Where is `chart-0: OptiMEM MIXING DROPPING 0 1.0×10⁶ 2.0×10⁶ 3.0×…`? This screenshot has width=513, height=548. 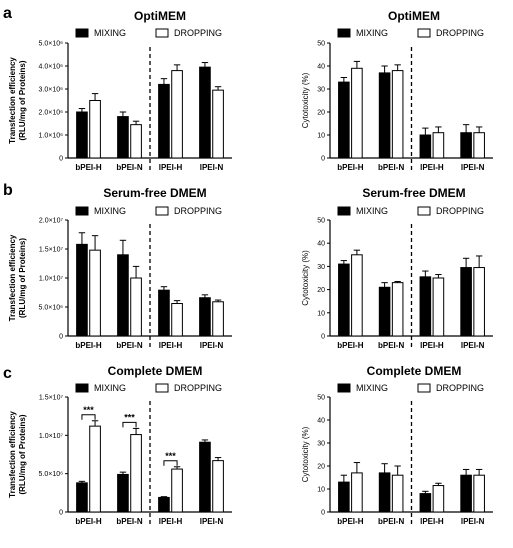
chart-0: OptiMEM MIXING DROPPING 0 1.0×10⁶ 2.0×10⁶ 3.0×… is located at coordinates (120, 90).